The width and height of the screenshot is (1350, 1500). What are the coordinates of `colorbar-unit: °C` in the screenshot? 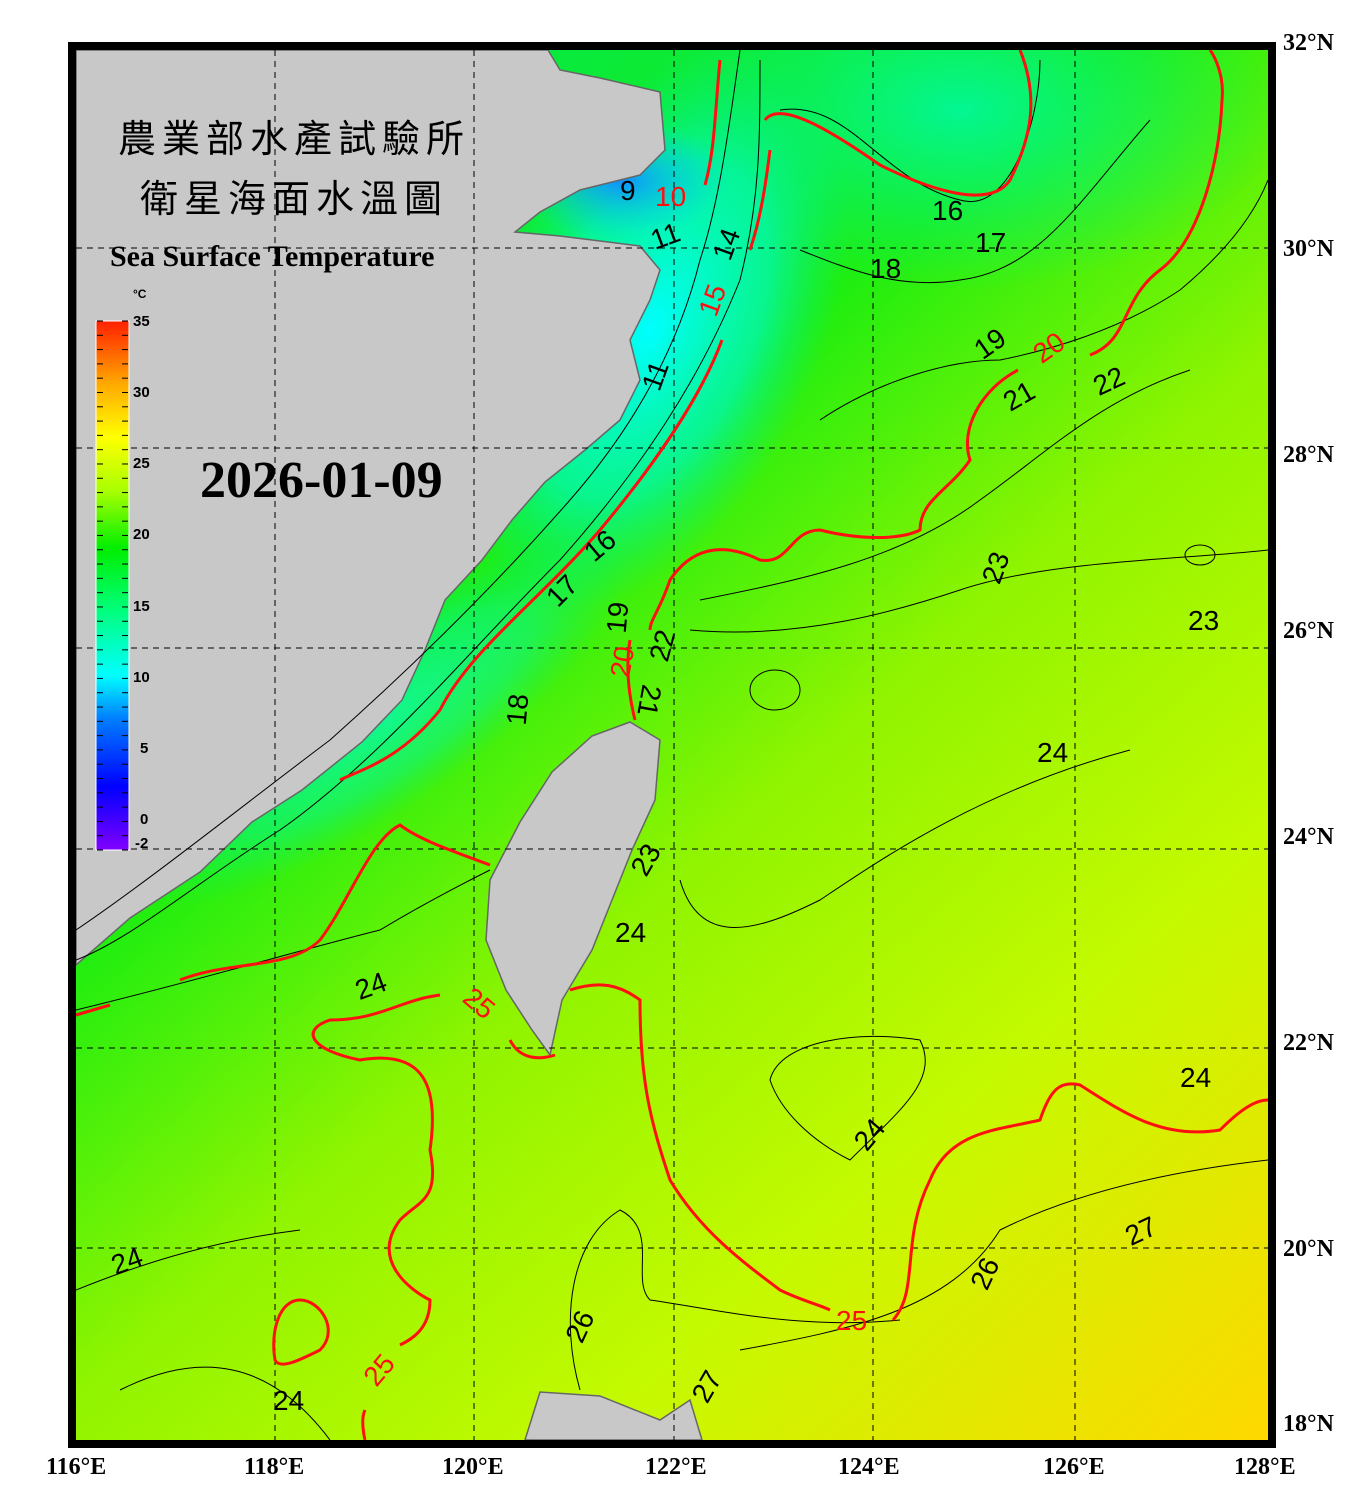 It's located at (140, 294).